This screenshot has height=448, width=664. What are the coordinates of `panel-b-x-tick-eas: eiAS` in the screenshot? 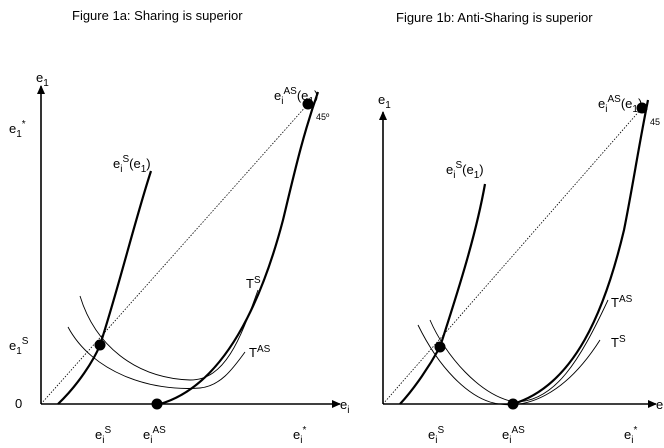 It's located at (513, 435).